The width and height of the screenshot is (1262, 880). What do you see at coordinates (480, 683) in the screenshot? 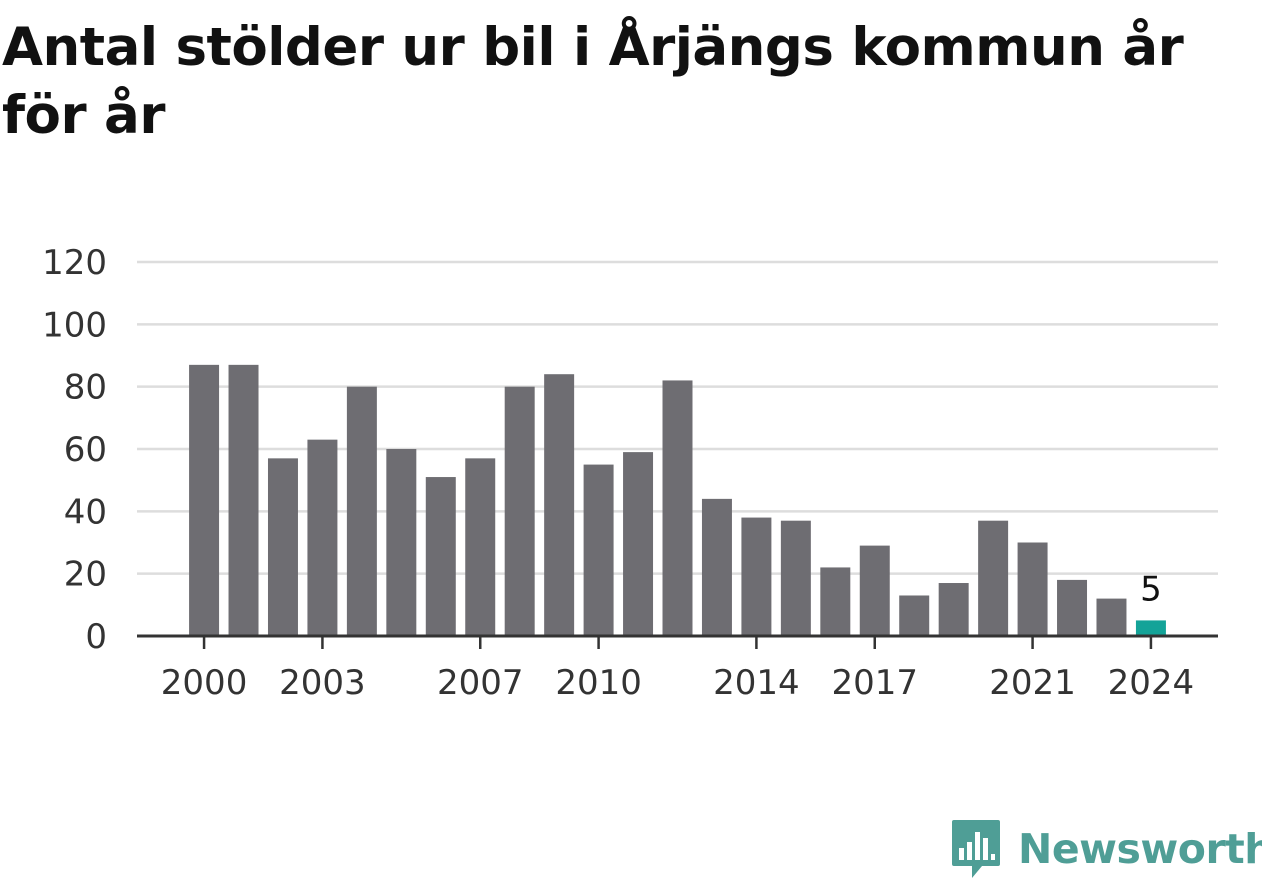
I see `x-tick-label: 2007` at bounding box center [480, 683].